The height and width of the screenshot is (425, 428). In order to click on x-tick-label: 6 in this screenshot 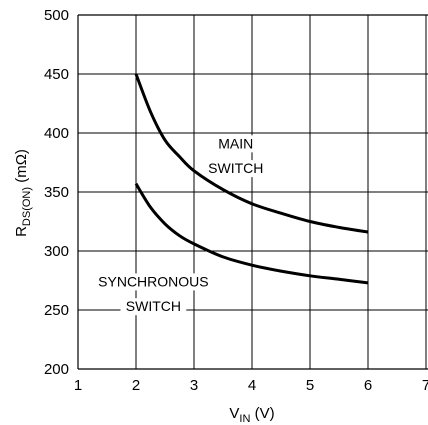, I will do `click(368, 385)`.